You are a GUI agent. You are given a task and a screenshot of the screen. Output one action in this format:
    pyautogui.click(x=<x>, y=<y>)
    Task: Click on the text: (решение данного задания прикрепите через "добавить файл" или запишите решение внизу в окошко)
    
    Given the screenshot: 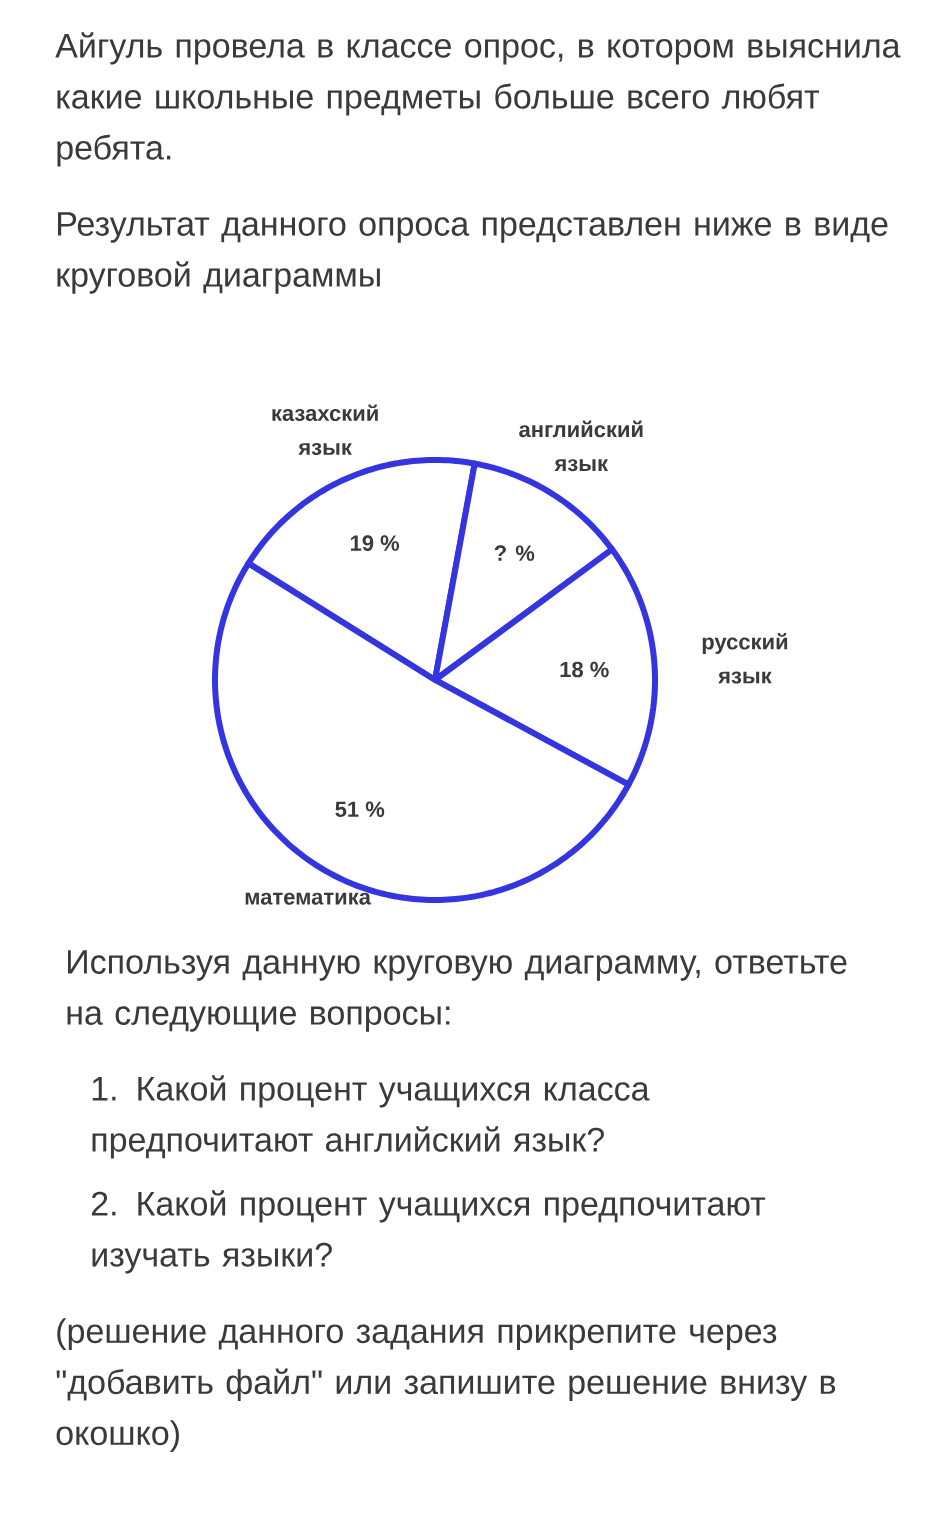 What is the action you would take?
    pyautogui.click(x=446, y=1385)
    